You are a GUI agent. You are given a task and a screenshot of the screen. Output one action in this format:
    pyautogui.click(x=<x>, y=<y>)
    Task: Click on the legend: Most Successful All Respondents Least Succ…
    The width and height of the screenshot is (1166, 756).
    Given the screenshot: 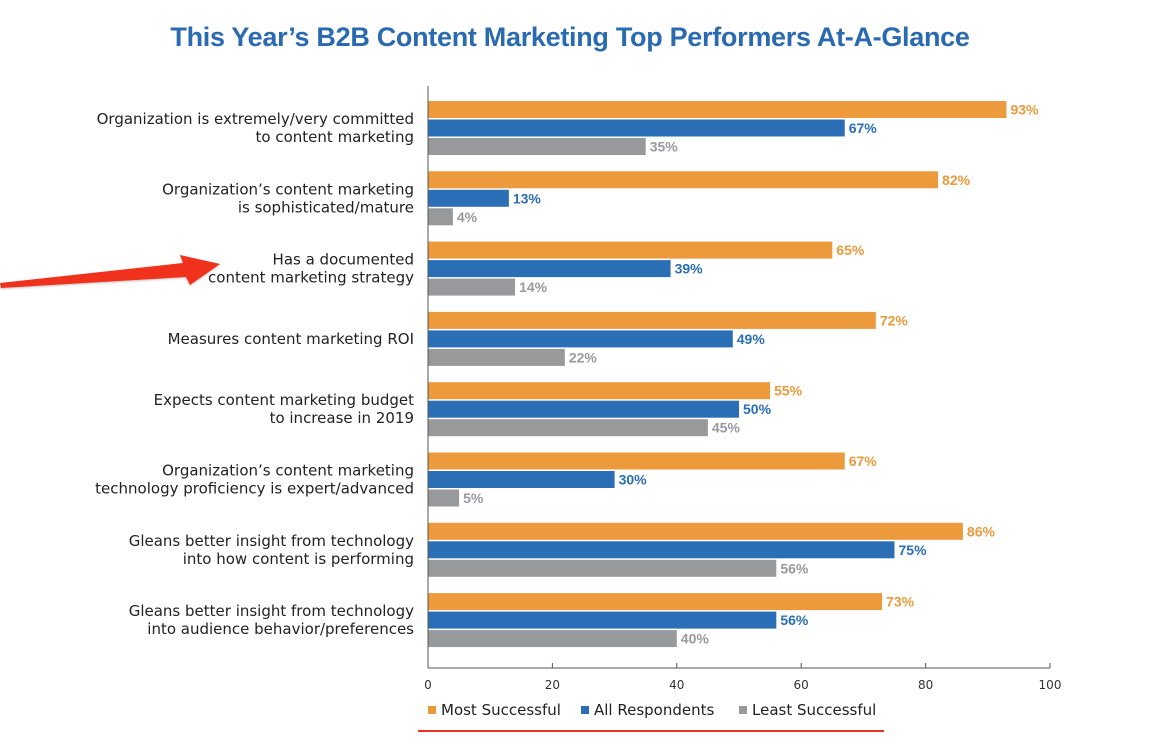 What is the action you would take?
    pyautogui.click(x=652, y=710)
    